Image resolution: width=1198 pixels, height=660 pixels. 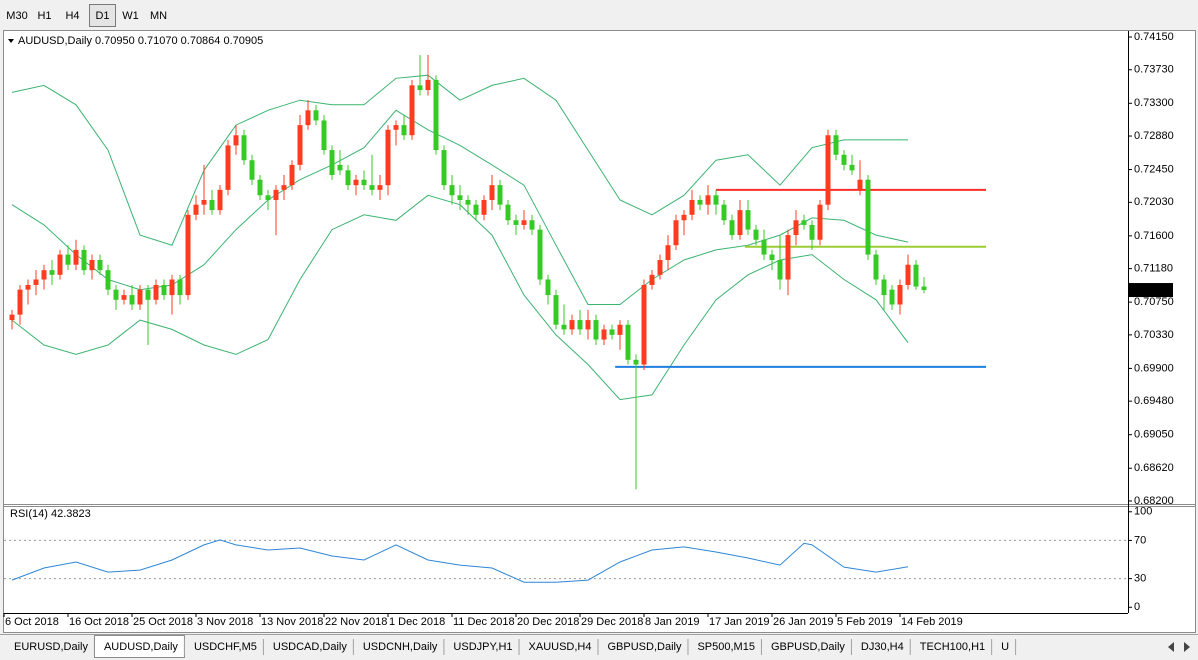 What do you see at coordinates (482, 647) in the screenshot?
I see `symbol-tab-label: USDJPY,H1` at bounding box center [482, 647].